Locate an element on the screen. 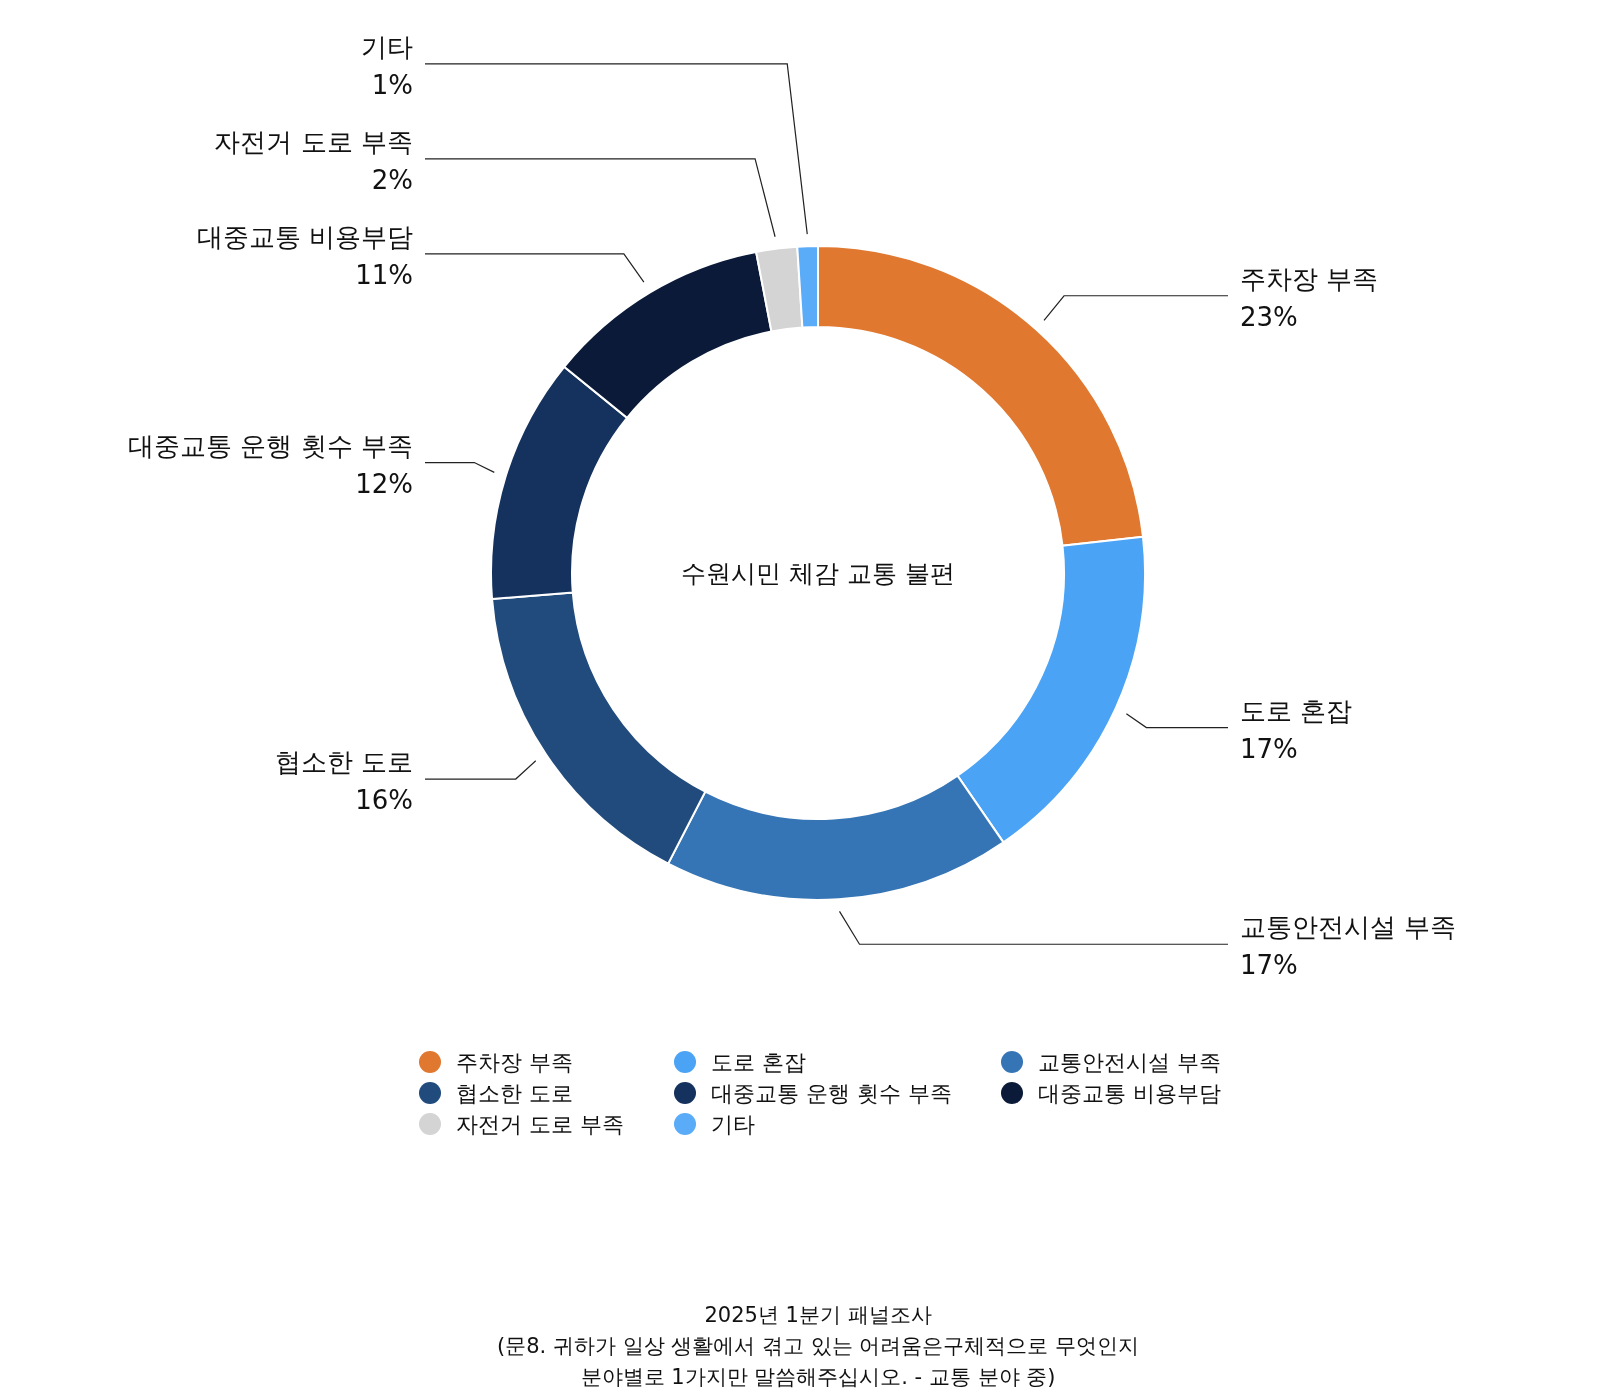 The image size is (1620, 1400). data-label: 12% is located at coordinates (384, 483).